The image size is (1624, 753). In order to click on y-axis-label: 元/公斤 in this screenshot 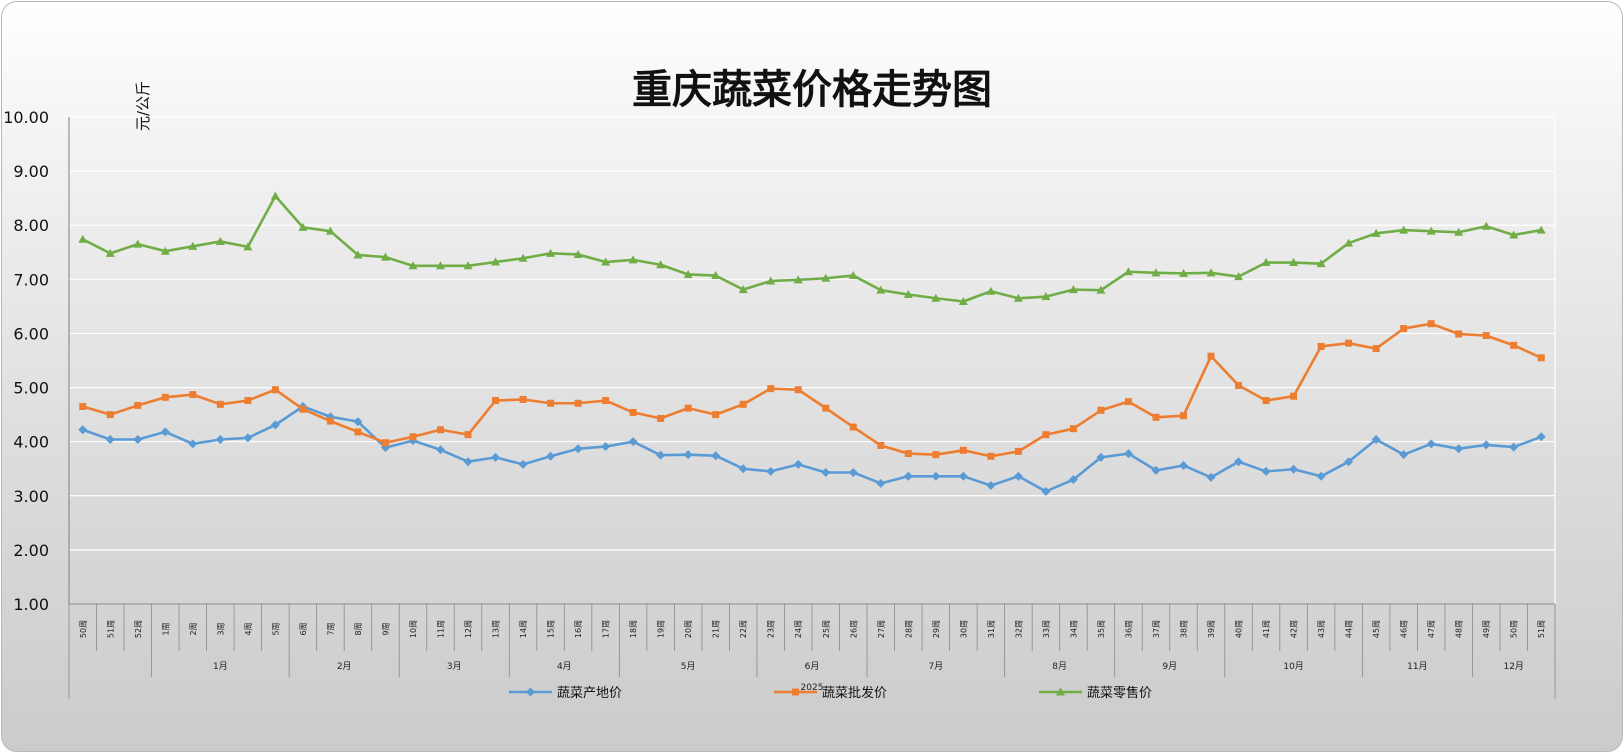, I will do `click(143, 106)`.